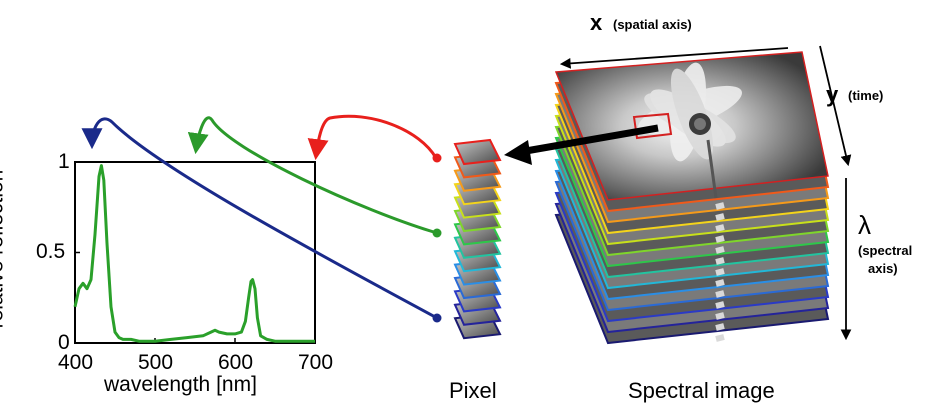  What do you see at coordinates (316, 362) in the screenshot?
I see `x-tick-700: 700` at bounding box center [316, 362].